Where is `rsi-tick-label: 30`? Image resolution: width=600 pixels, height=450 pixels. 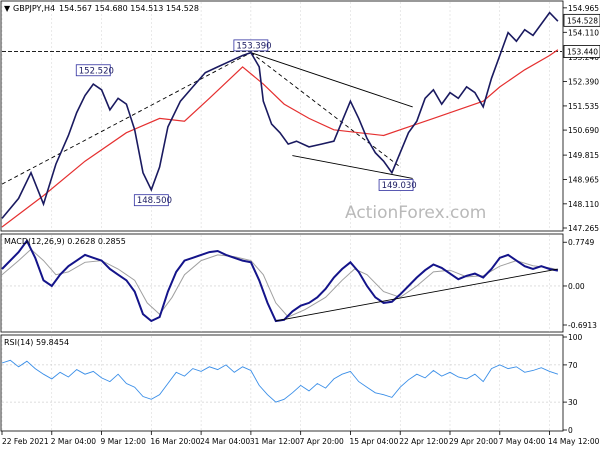
rsi-tick-label: 30 is located at coordinates (573, 402).